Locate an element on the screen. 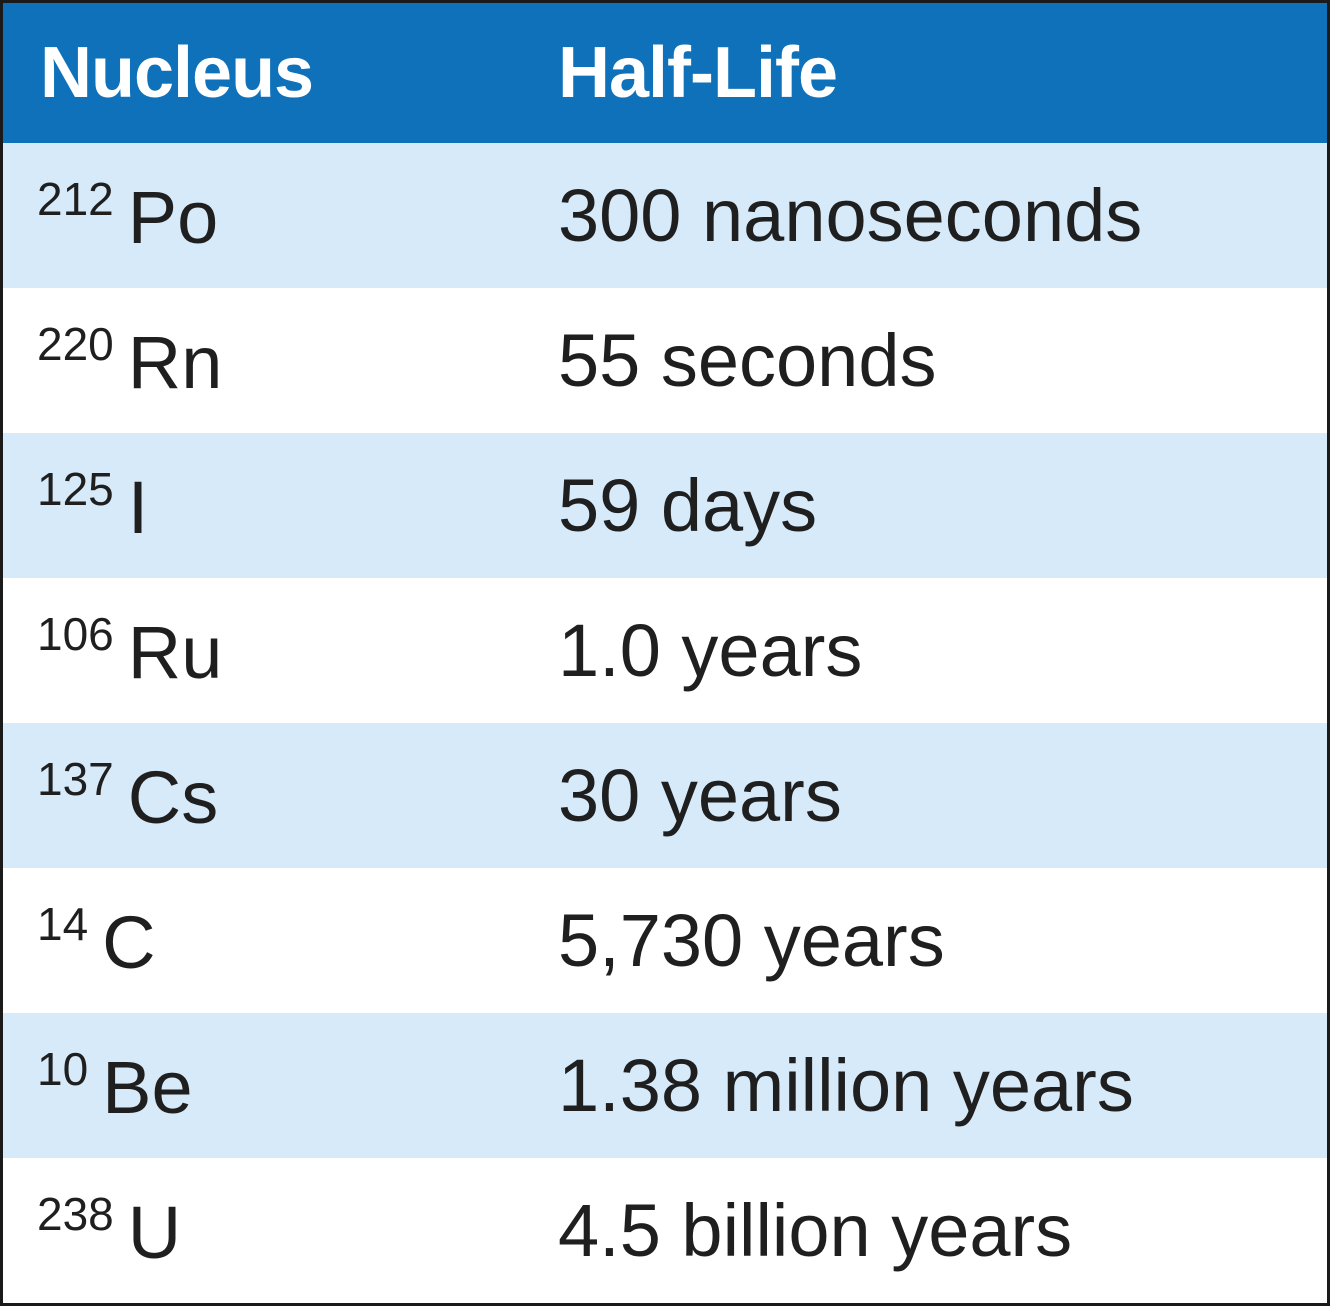  table-row: 220 Rn 55 seconds is located at coordinates (665, 360).